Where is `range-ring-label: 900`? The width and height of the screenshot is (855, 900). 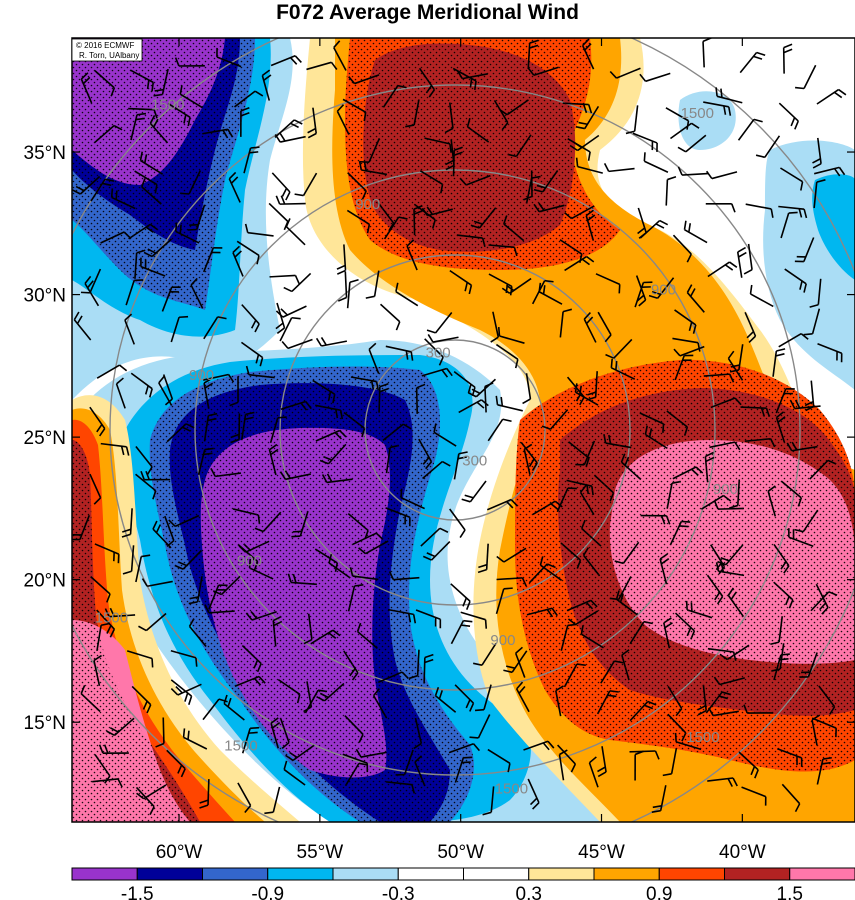
range-ring-label: 900 is located at coordinates (367, 204).